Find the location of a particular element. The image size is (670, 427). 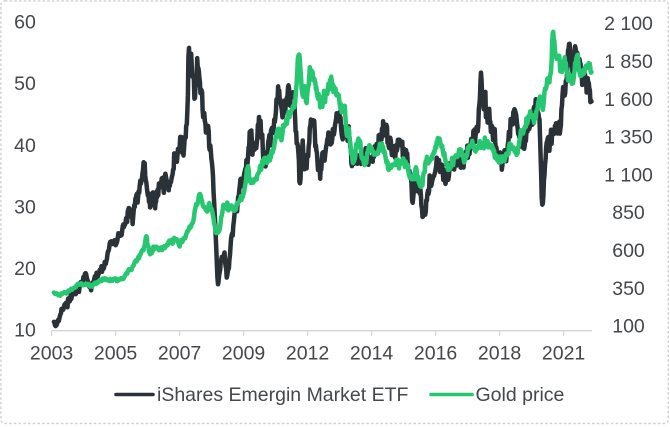

svg-text: 2007 is located at coordinates (179, 354).